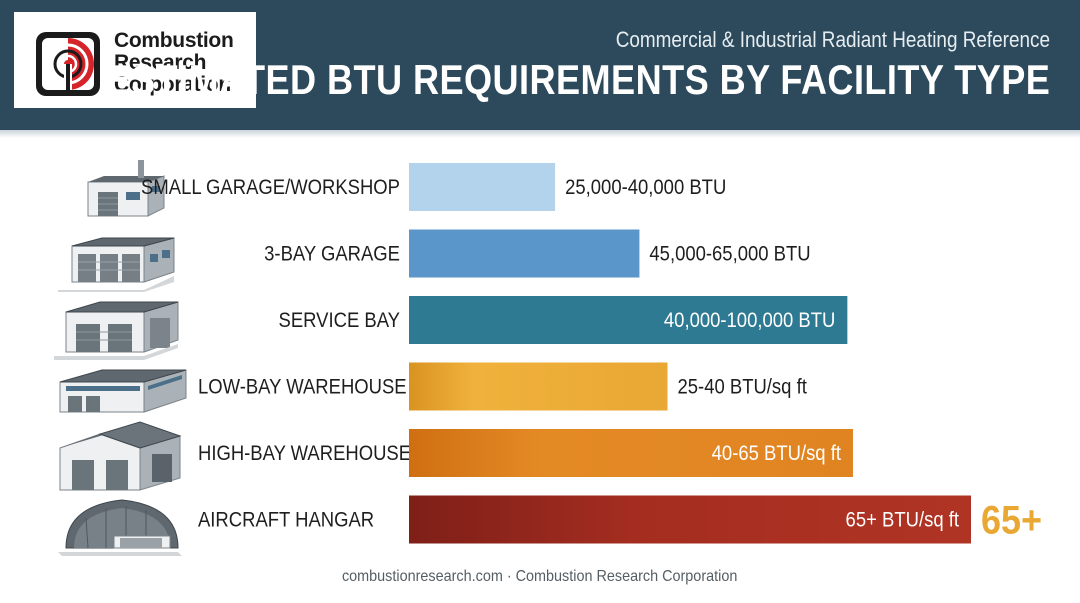 This screenshot has width=1080, height=603. I want to click on logo-line: Corporation, so click(172, 84).